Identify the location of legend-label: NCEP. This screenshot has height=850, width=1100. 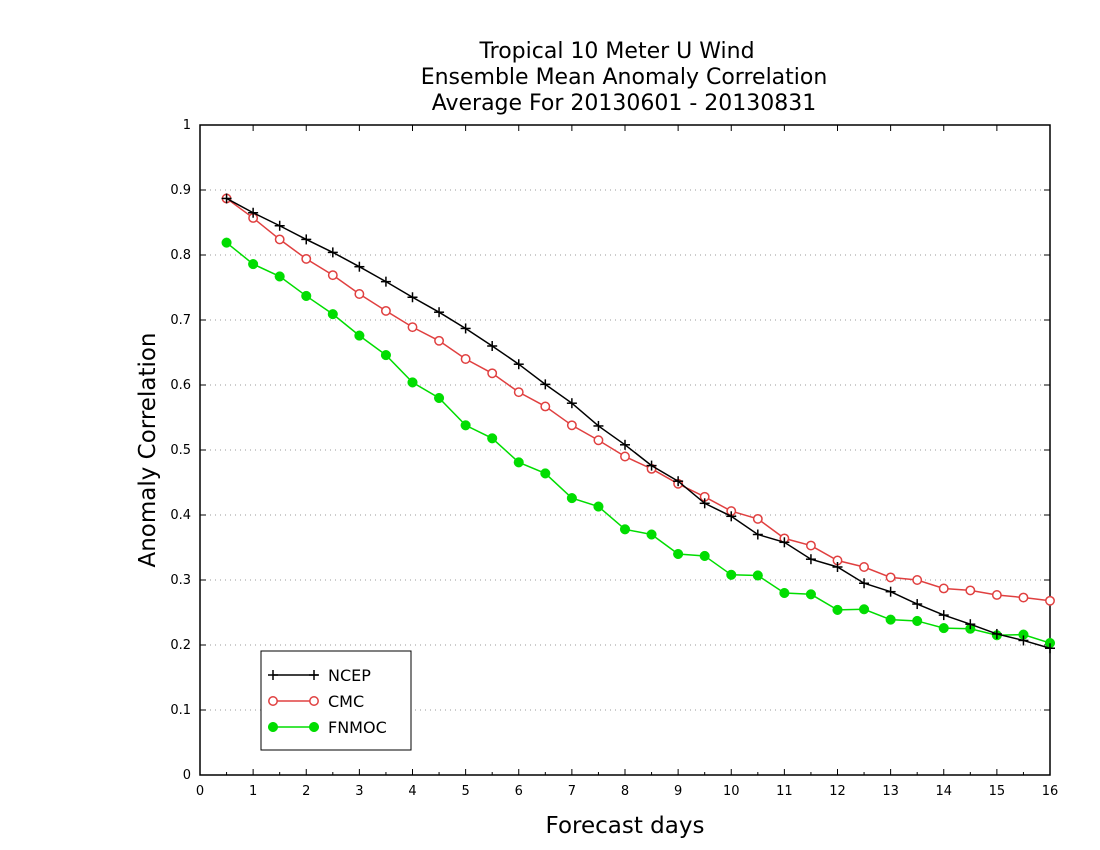
(349, 675).